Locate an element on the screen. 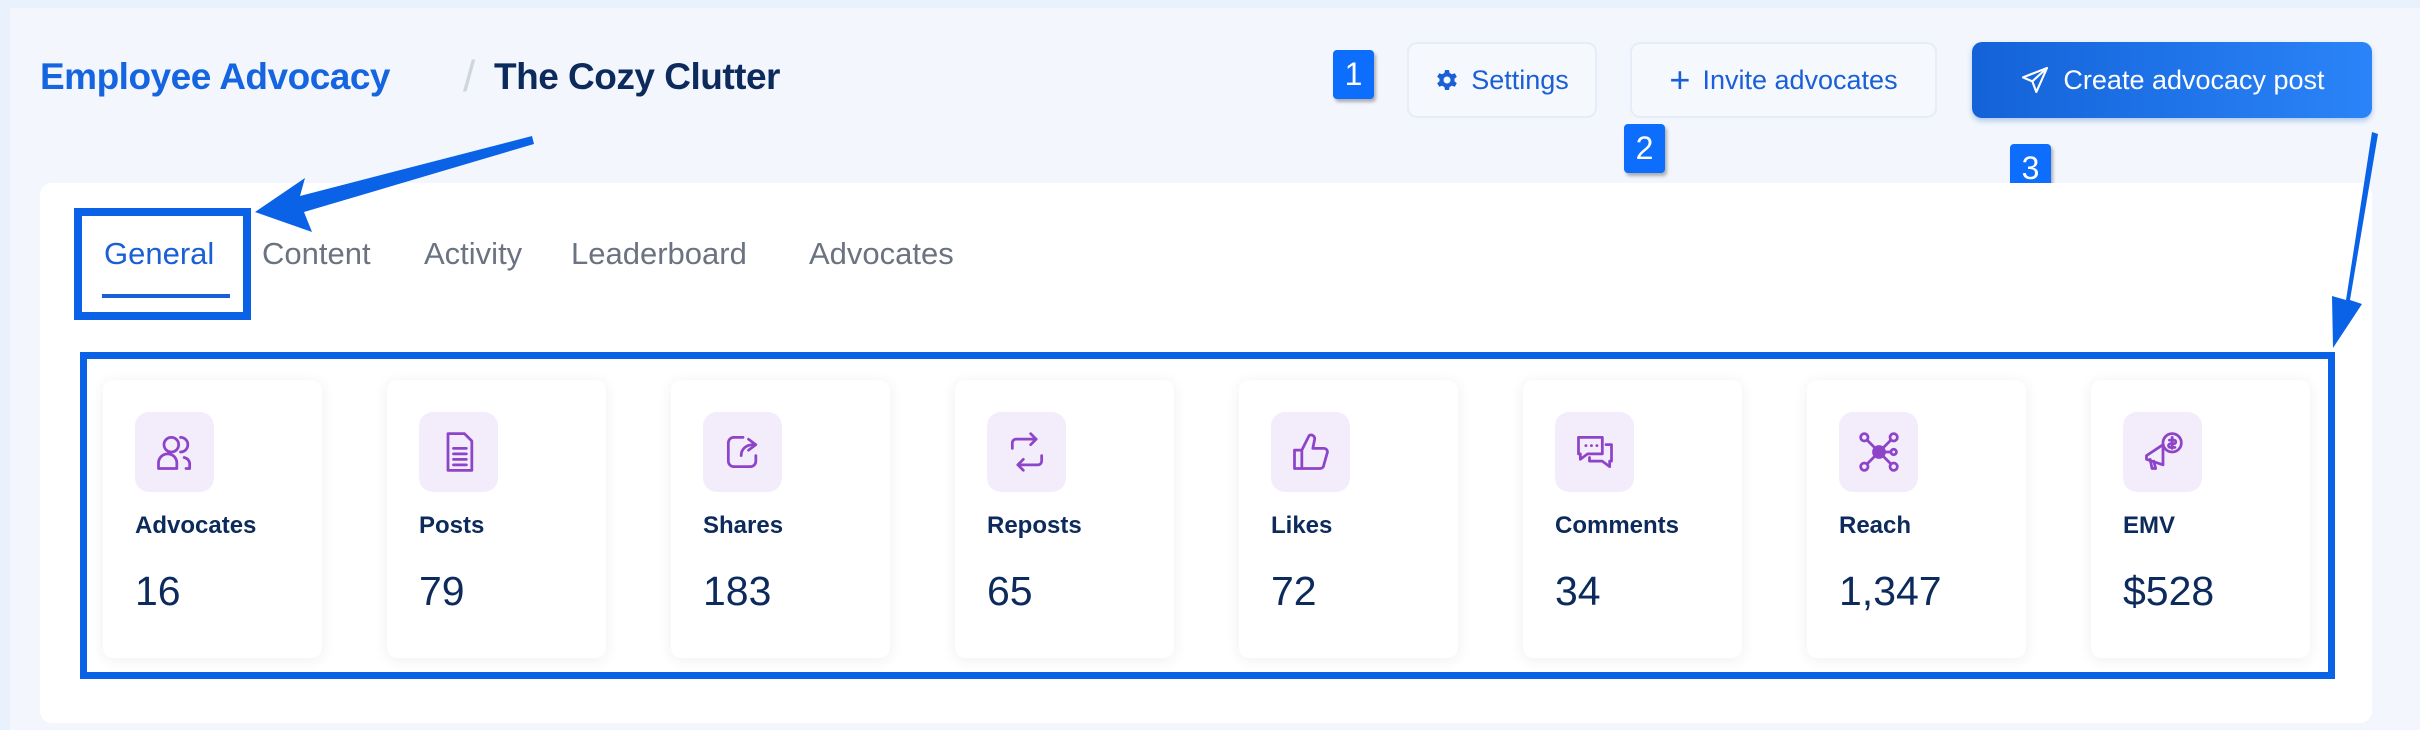  stat-card-reposts: Reposts 65 is located at coordinates (1064, 519).